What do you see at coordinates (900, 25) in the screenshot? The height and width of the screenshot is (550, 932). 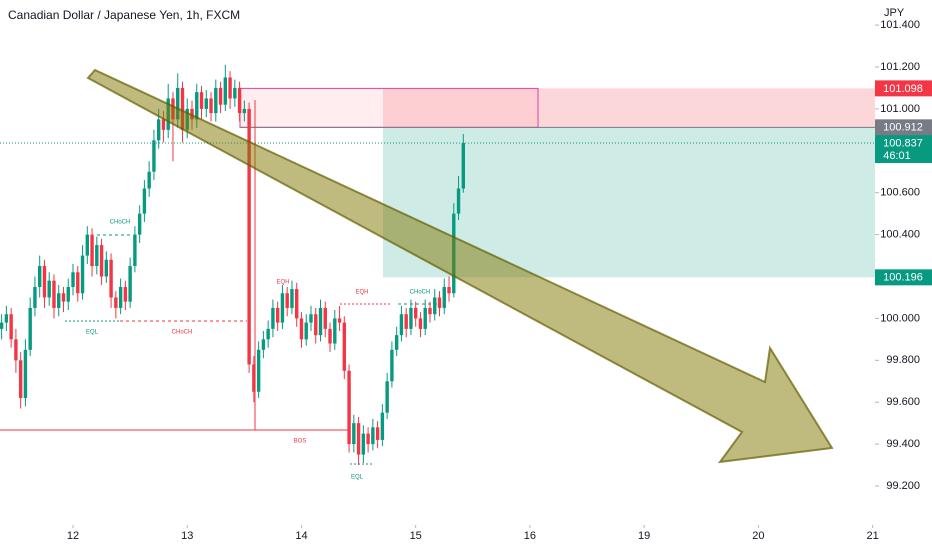 I see `y-tick-label: 101.400` at bounding box center [900, 25].